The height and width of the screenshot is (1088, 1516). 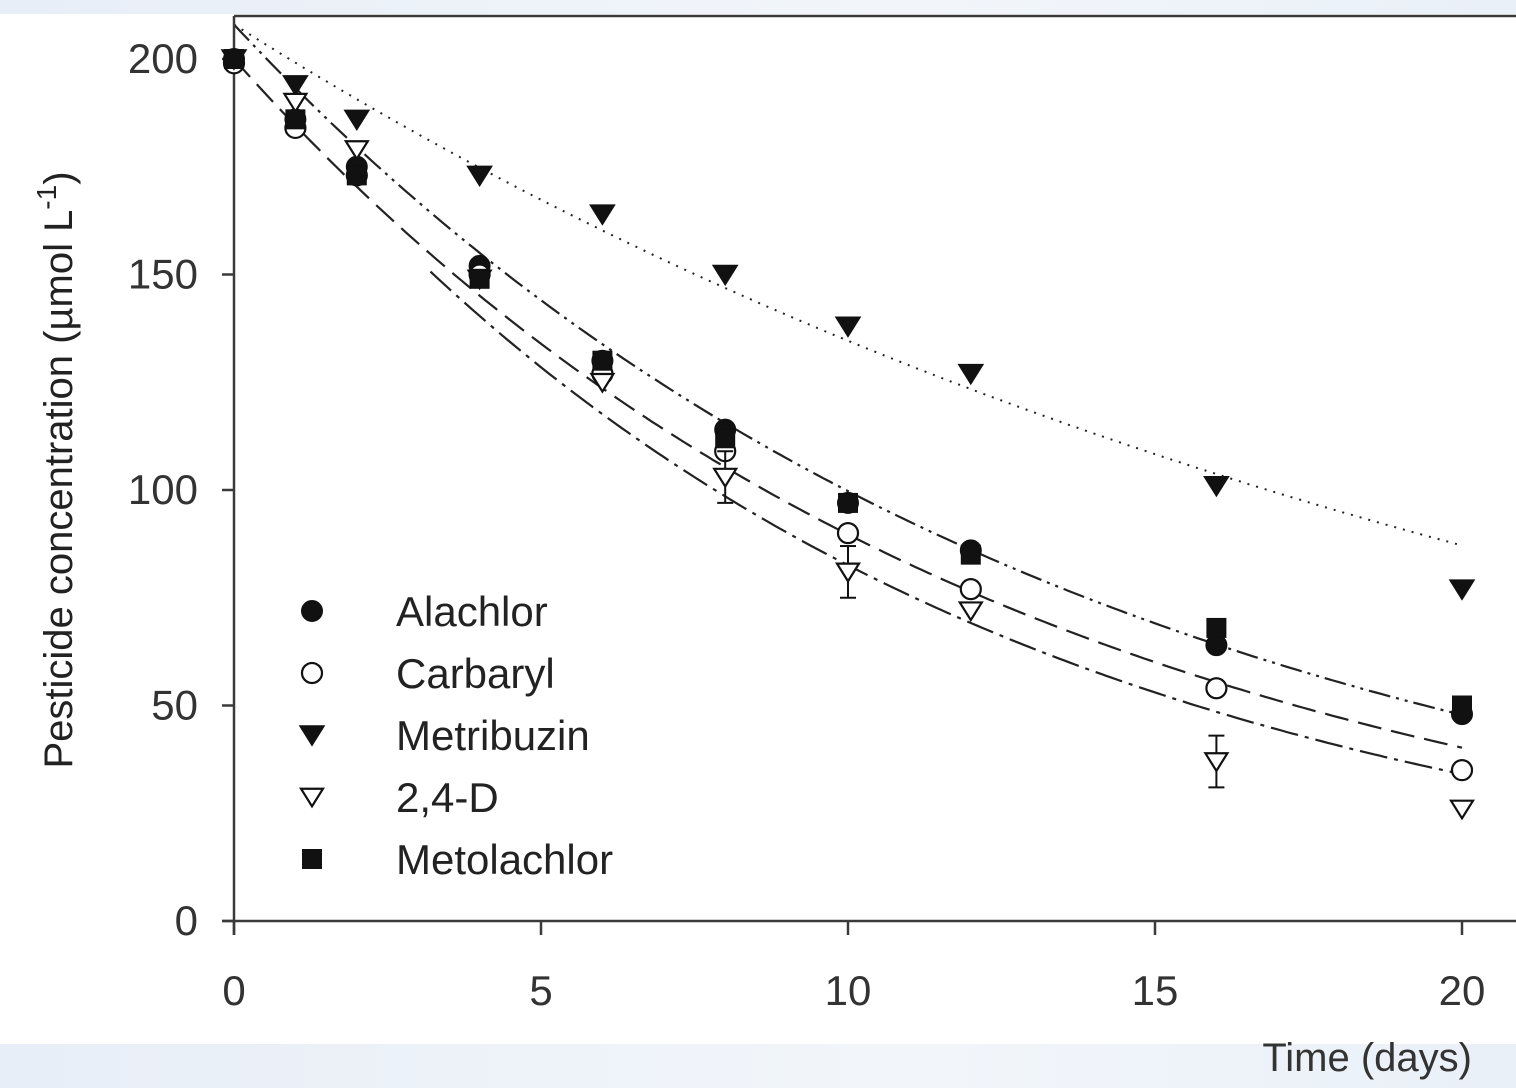 I want to click on background-band-bottom, so click(x=758, y=1066).